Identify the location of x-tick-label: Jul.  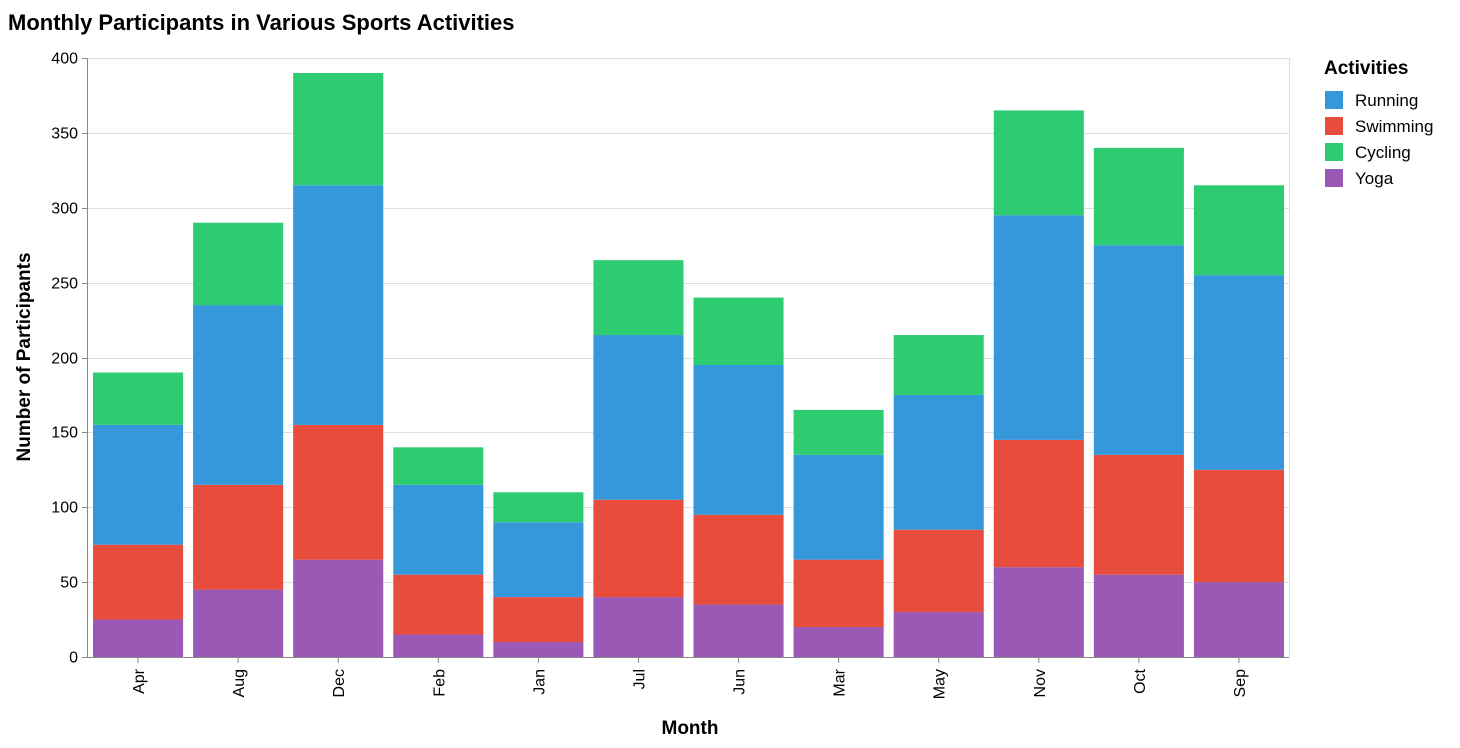
(639, 679).